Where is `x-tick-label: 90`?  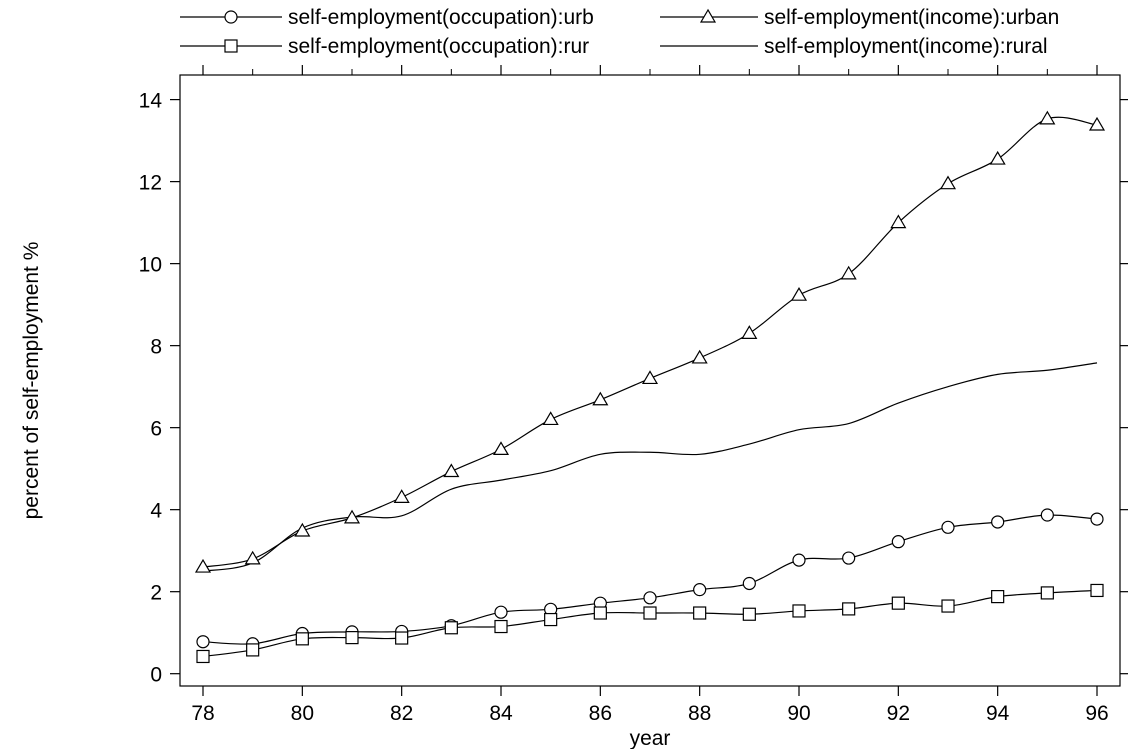 x-tick-label: 90 is located at coordinates (798, 713).